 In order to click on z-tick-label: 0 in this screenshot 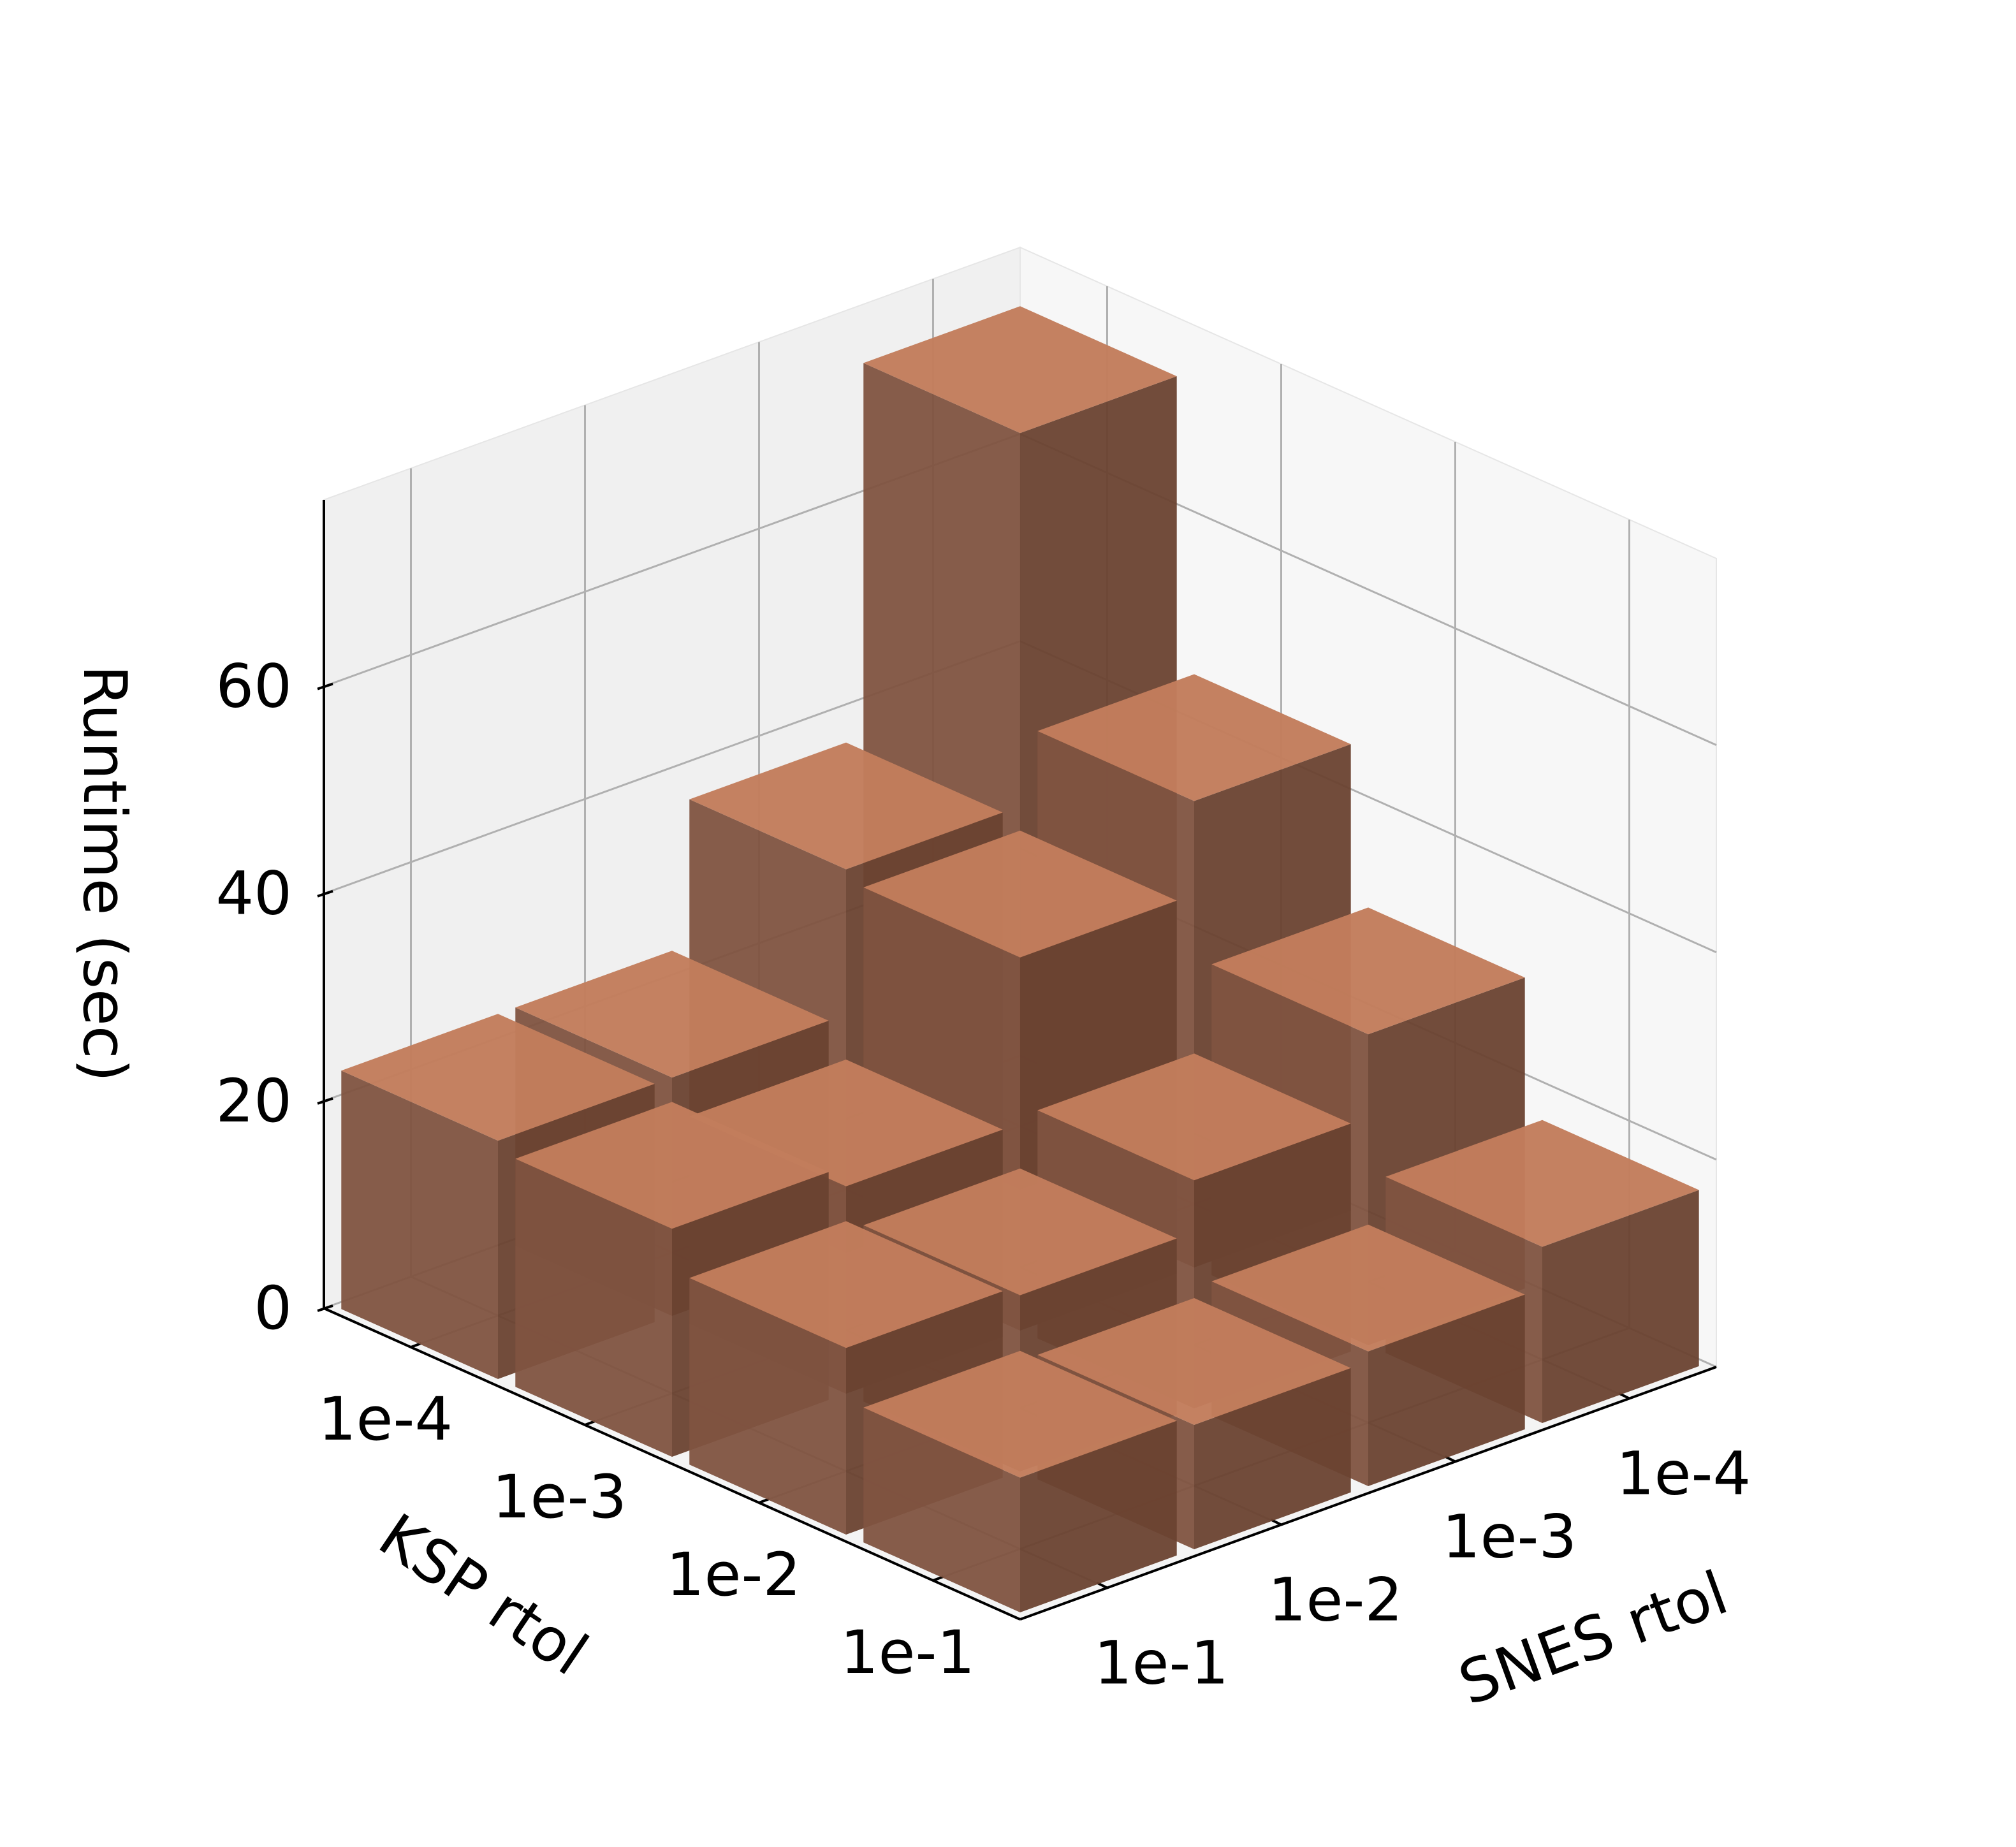, I will do `click(273, 1309)`.